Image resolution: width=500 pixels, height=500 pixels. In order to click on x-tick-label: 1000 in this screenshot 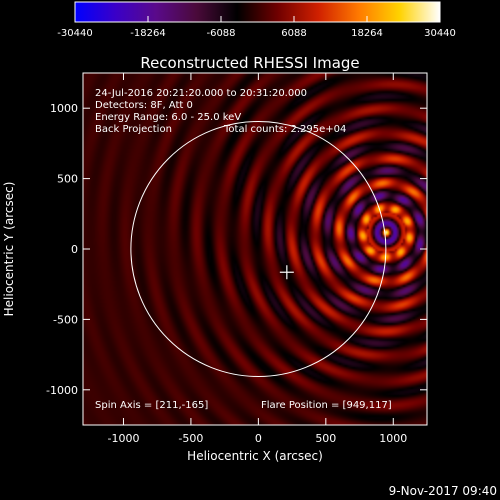, I will do `click(393, 438)`.